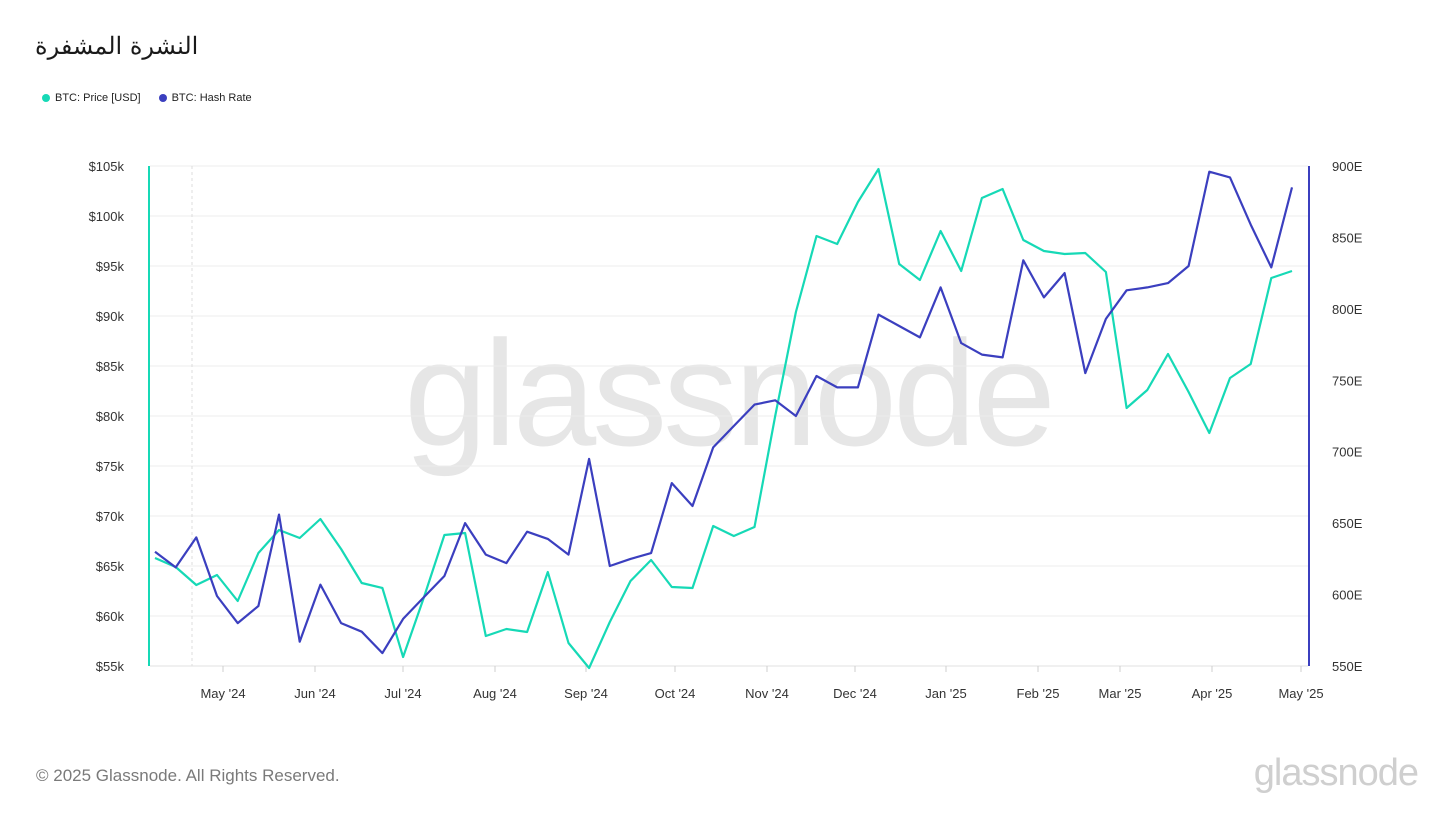 The image size is (1456, 819). Describe the element at coordinates (107, 216) in the screenshot. I see `y-left-tick-label: $100k` at that location.